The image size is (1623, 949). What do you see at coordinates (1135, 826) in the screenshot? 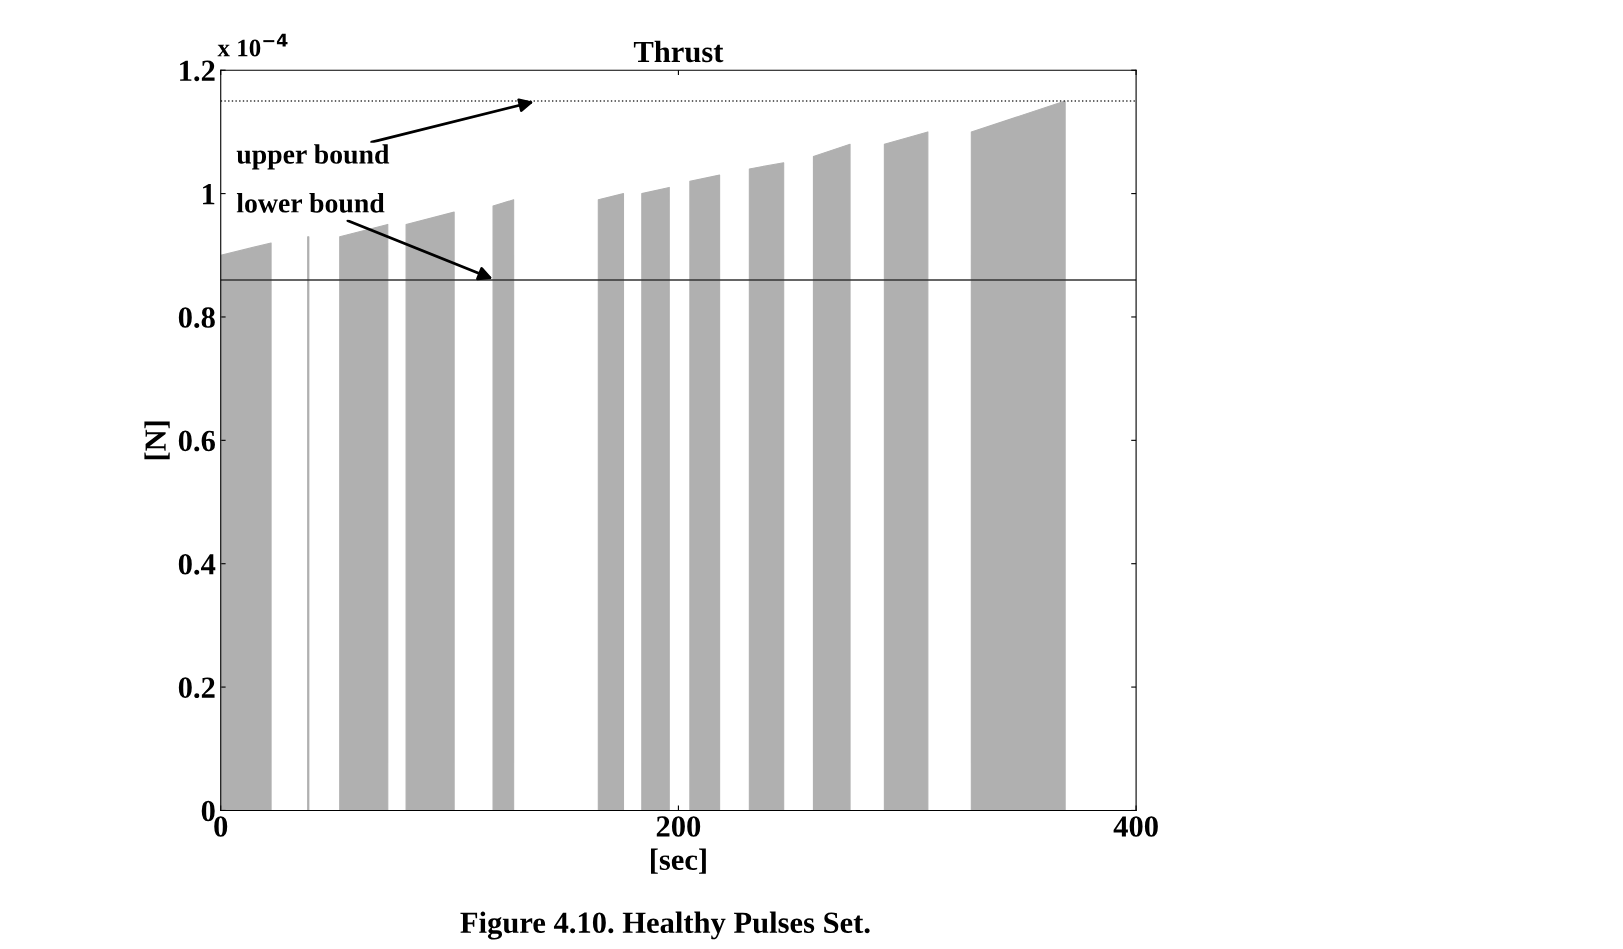
I see `x-tick-label: 400` at bounding box center [1135, 826].